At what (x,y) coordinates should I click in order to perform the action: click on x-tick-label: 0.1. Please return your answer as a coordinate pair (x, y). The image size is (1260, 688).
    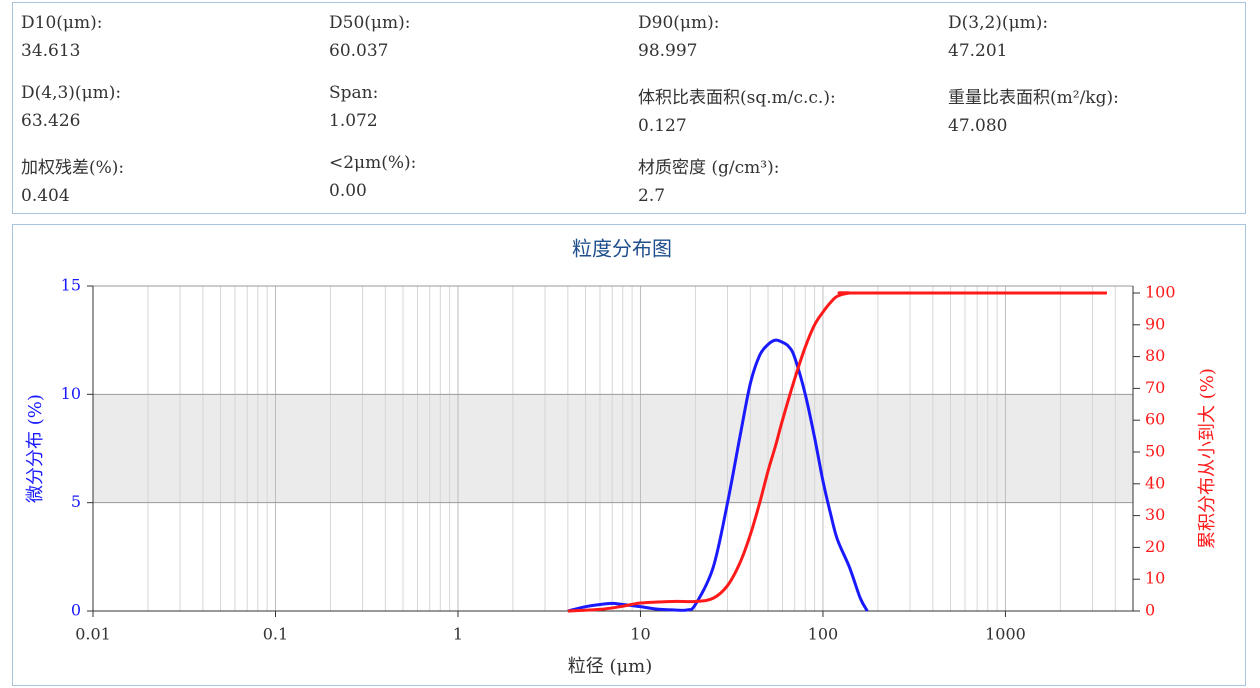
    Looking at the image, I should click on (275, 634).